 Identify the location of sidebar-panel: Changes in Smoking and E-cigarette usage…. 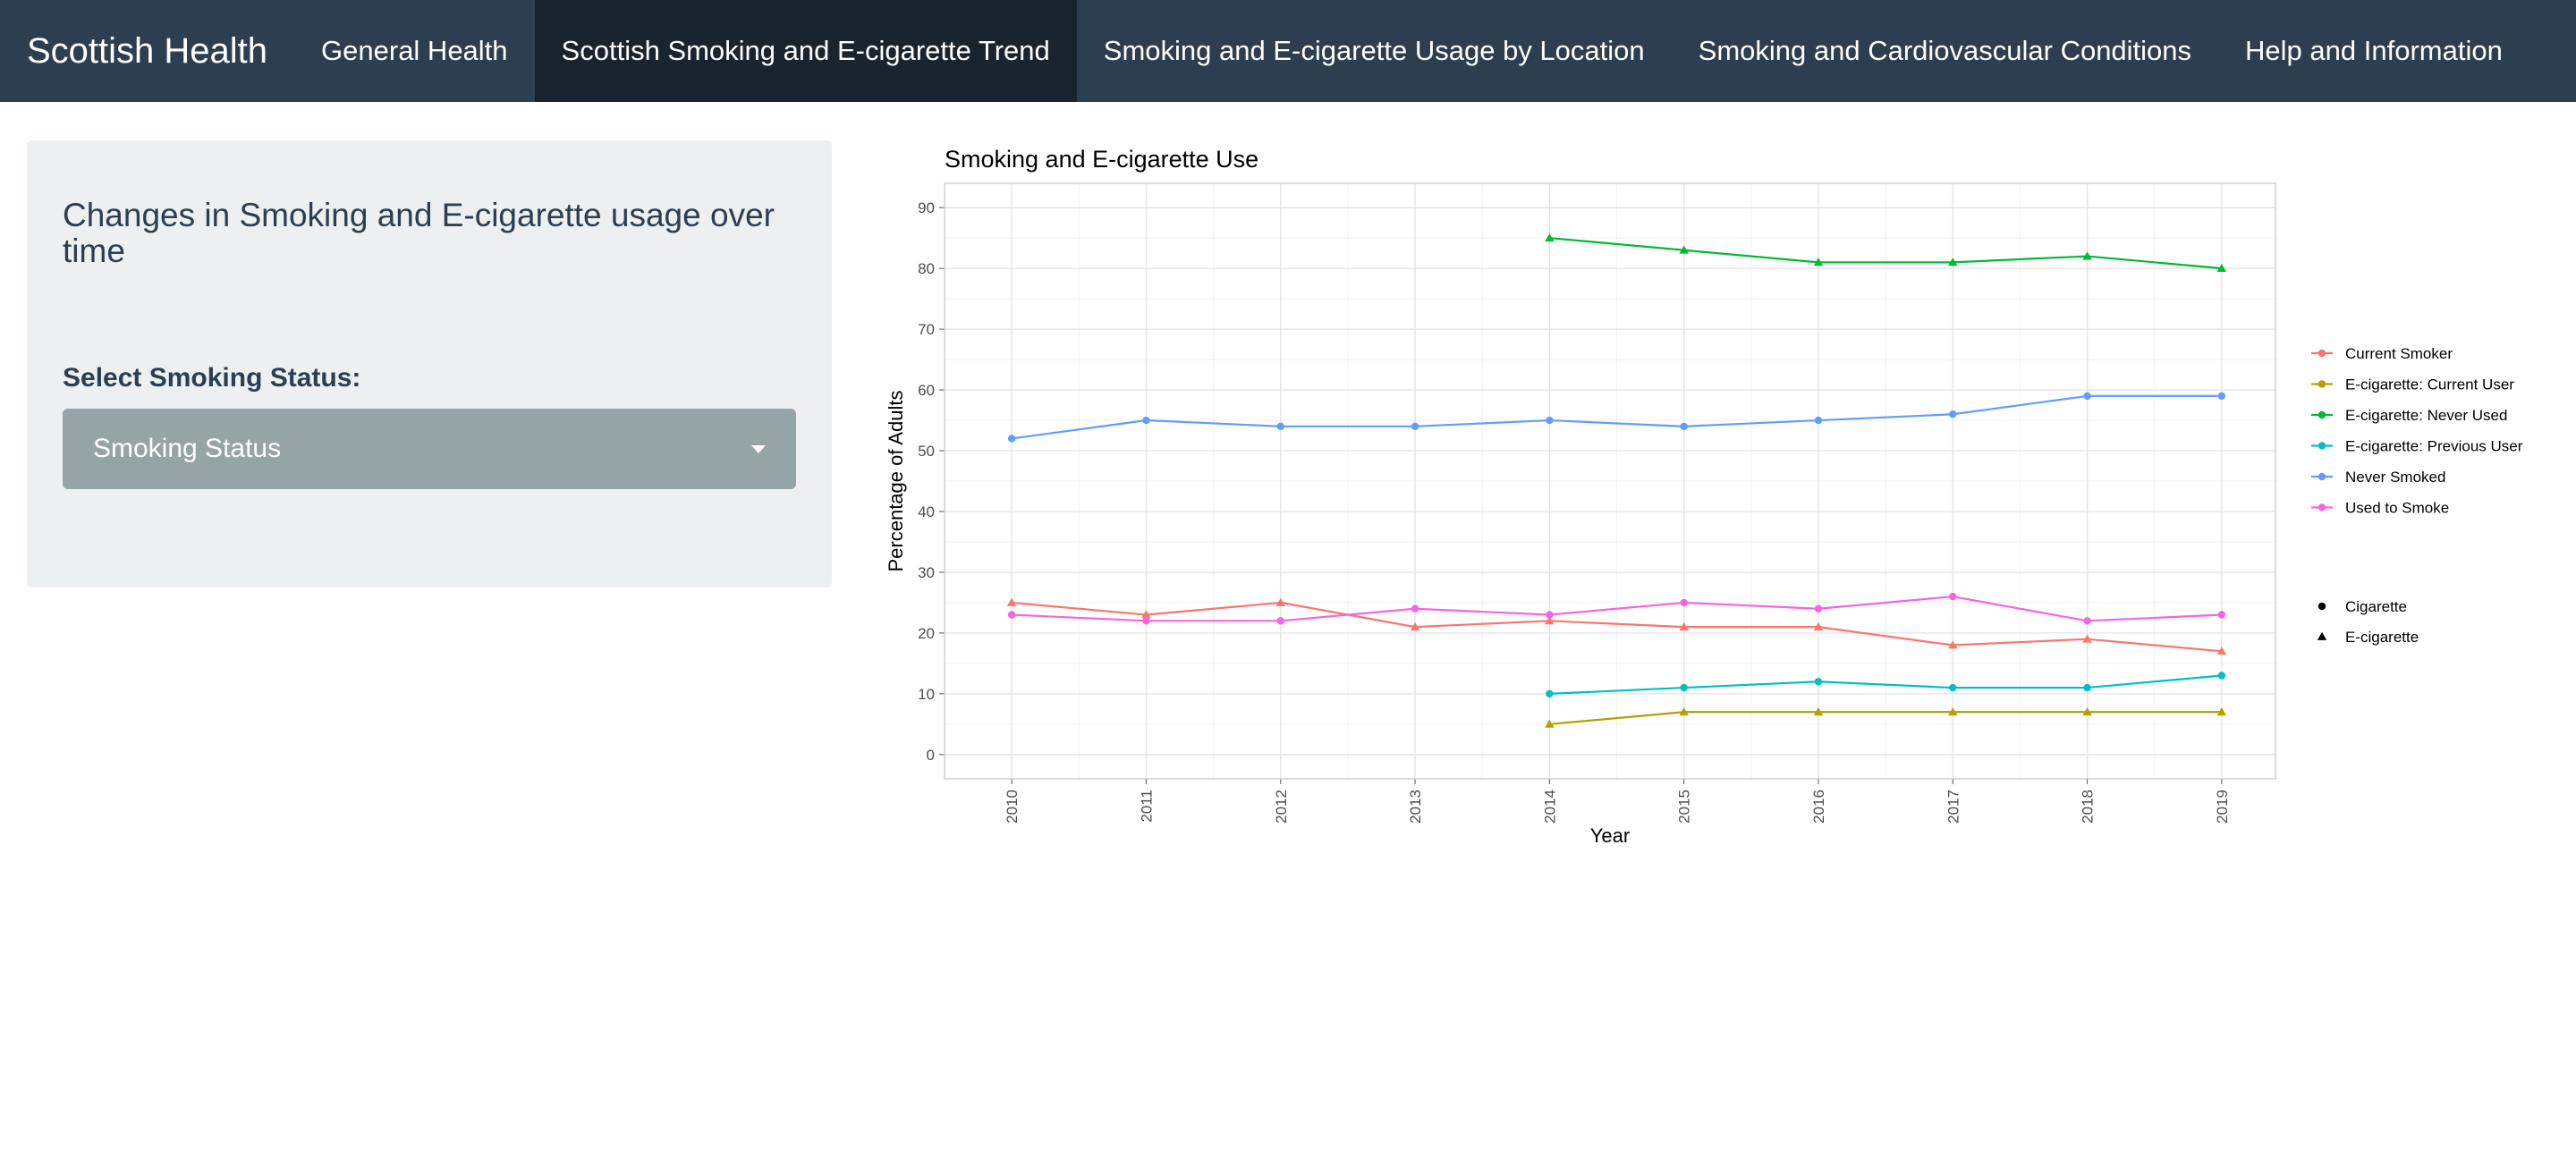
(429, 363).